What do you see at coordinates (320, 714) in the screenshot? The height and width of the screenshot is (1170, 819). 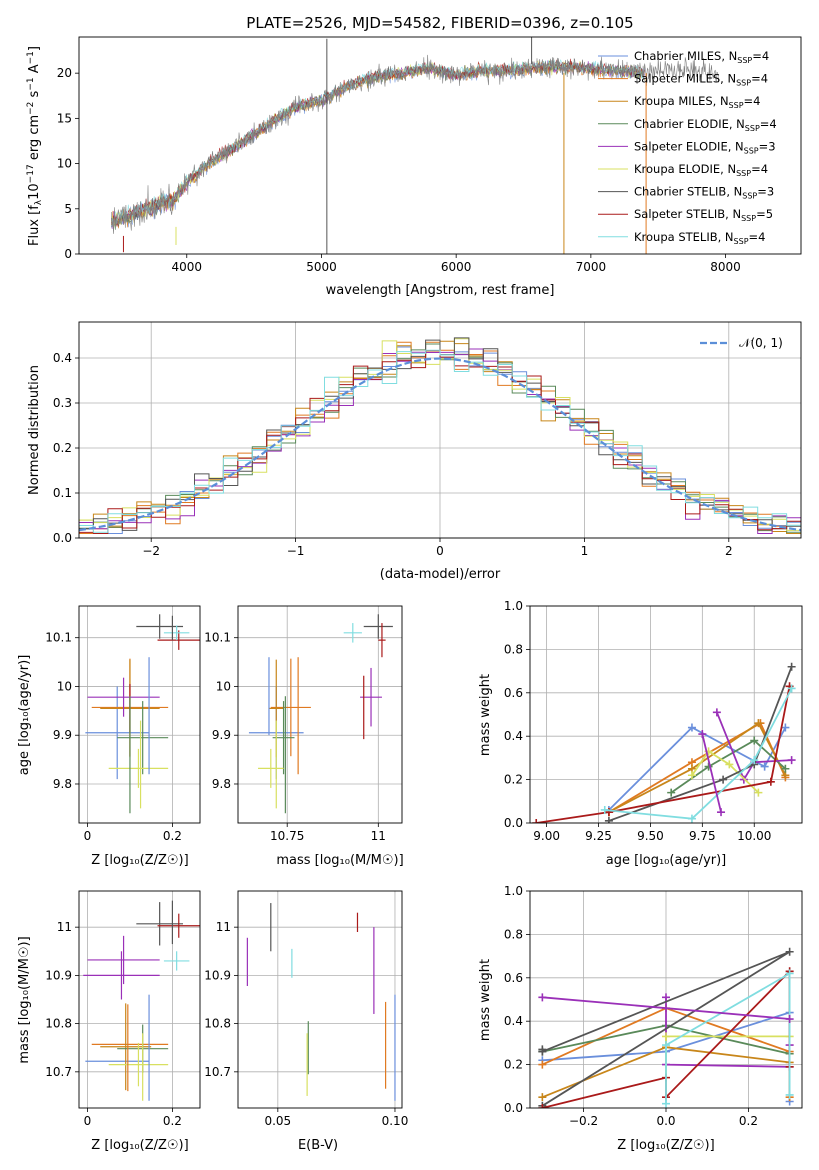 I see `age_vs_mass-frame` at bounding box center [320, 714].